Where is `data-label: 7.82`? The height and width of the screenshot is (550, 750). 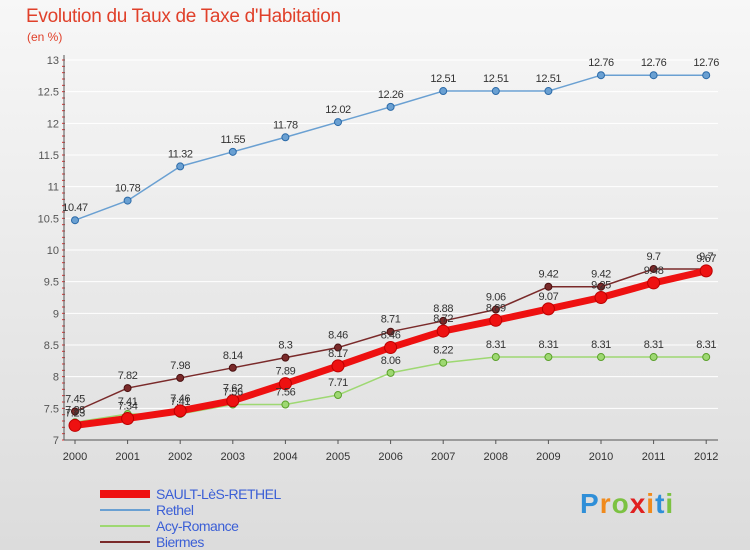
data-label: 7.82 is located at coordinates (128, 376).